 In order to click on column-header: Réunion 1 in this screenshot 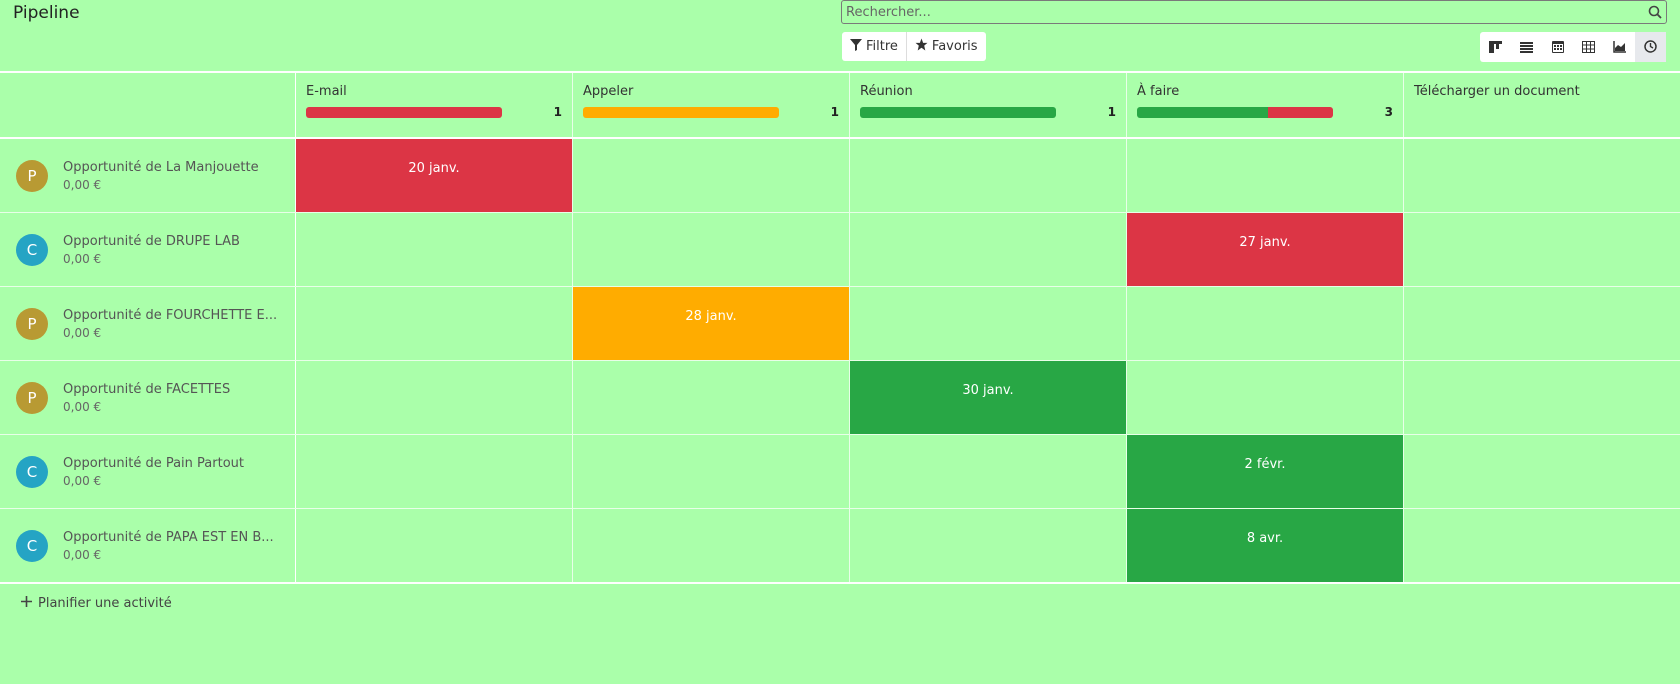, I will do `click(988, 105)`.